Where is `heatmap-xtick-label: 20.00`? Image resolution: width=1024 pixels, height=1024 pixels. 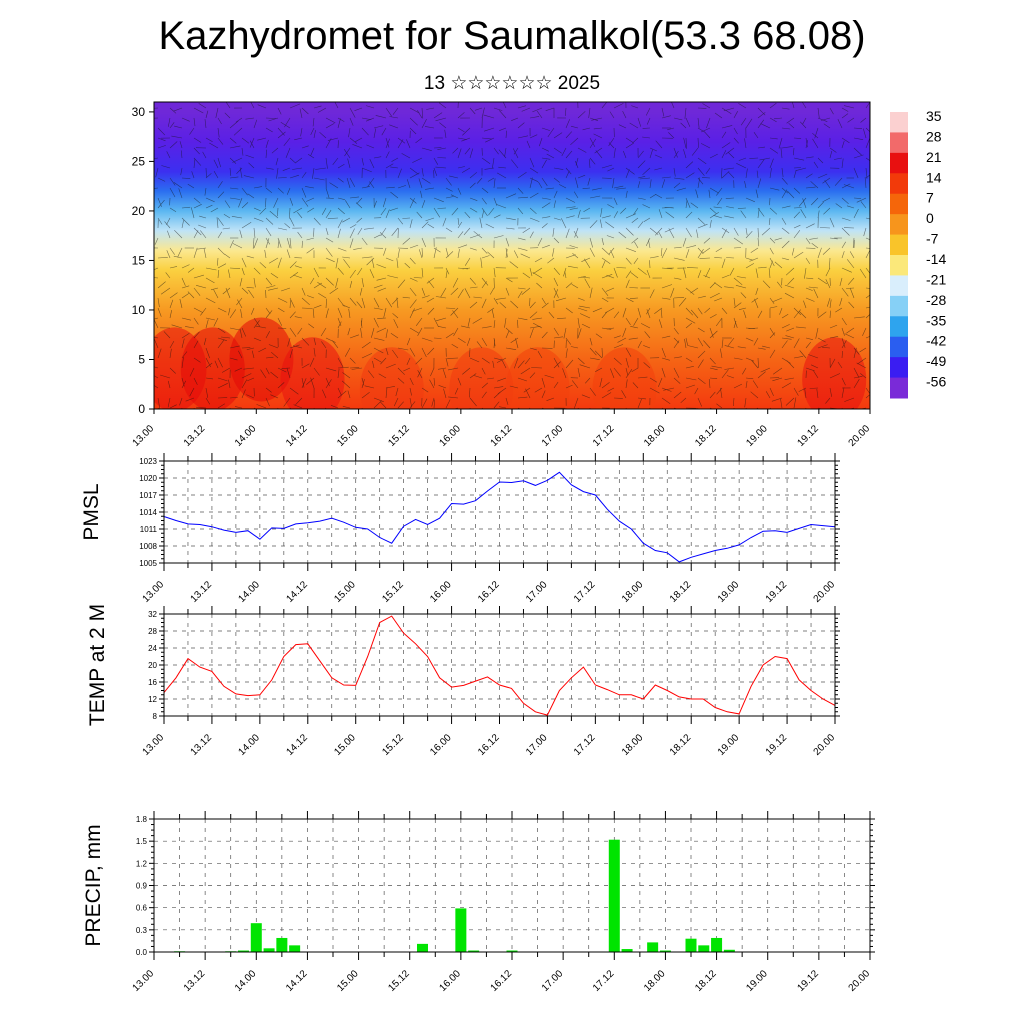 heatmap-xtick-label: 20.00 is located at coordinates (860, 436).